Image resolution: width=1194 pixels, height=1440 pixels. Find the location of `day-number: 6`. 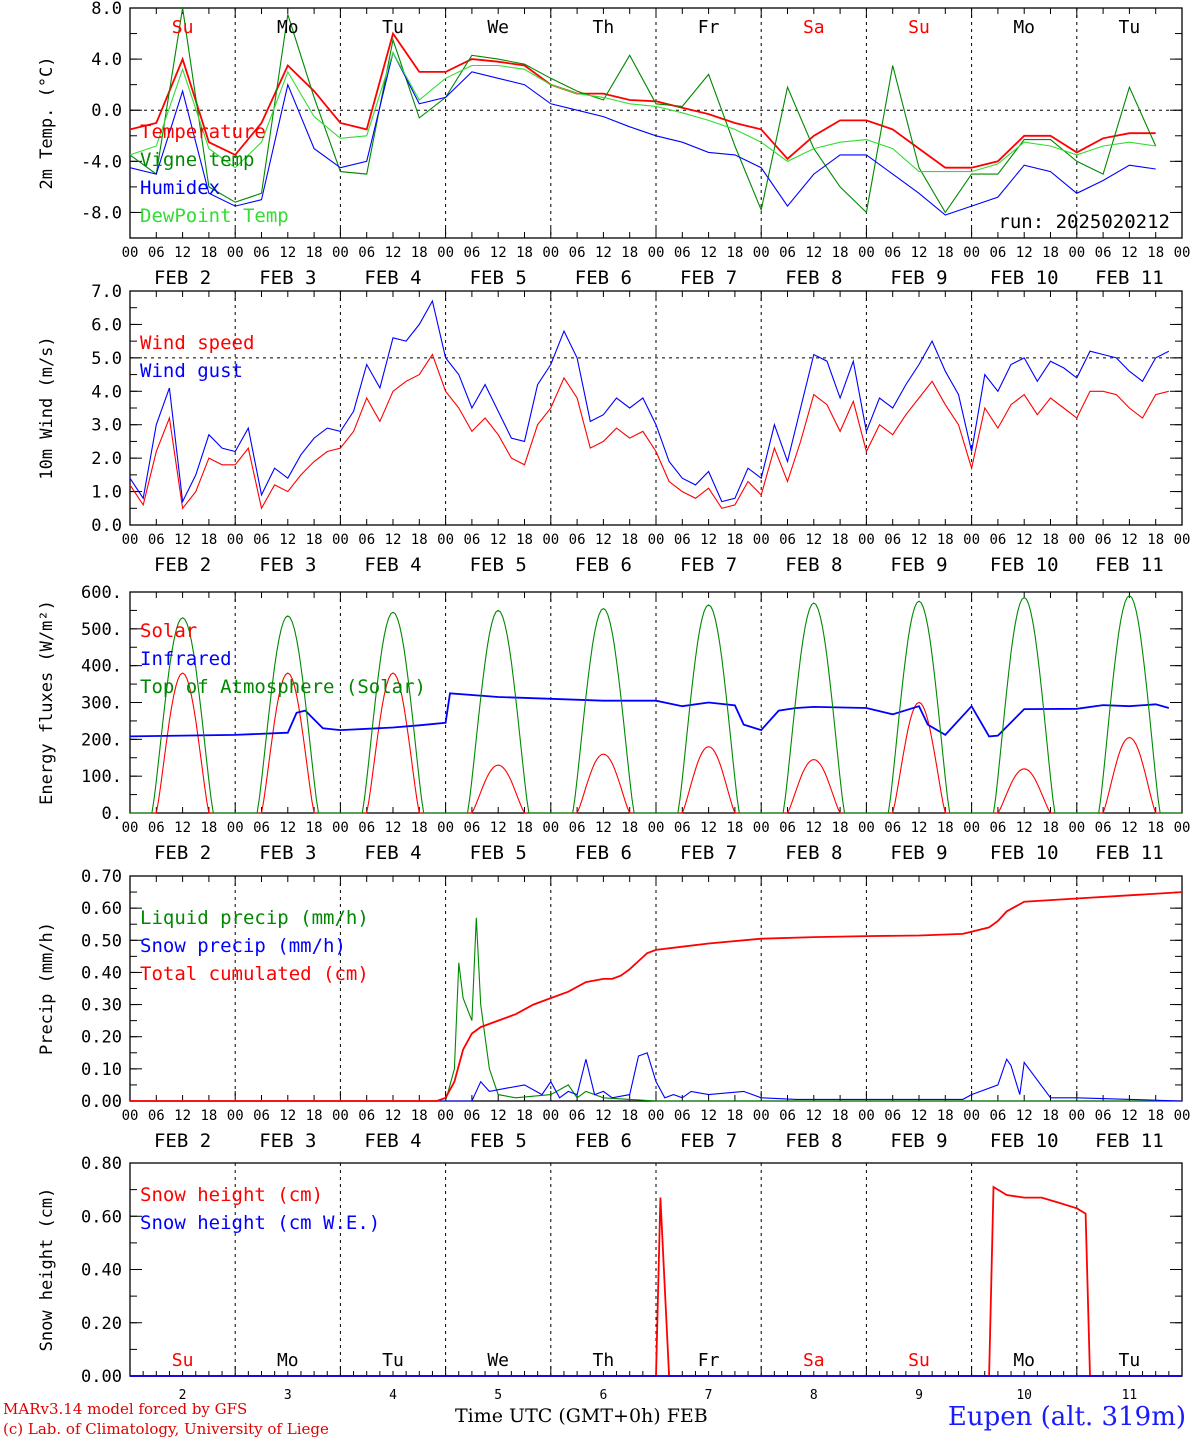

day-number: 6 is located at coordinates (603, 1394).